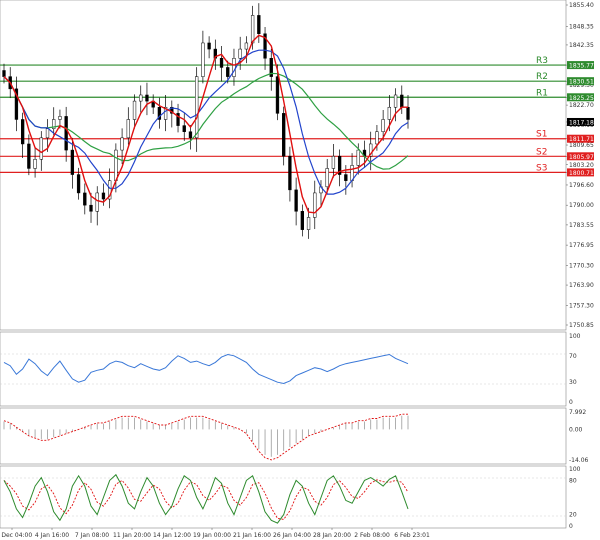  I want to click on rsi-tick-label: 30, so click(573, 382).